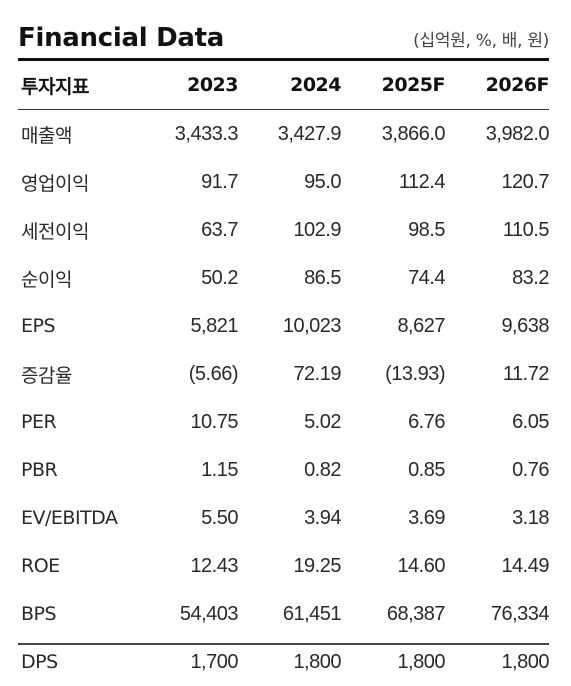  Describe the element at coordinates (289, 134) in the screenshot. I see `table-cell: 3,427.9` at that location.